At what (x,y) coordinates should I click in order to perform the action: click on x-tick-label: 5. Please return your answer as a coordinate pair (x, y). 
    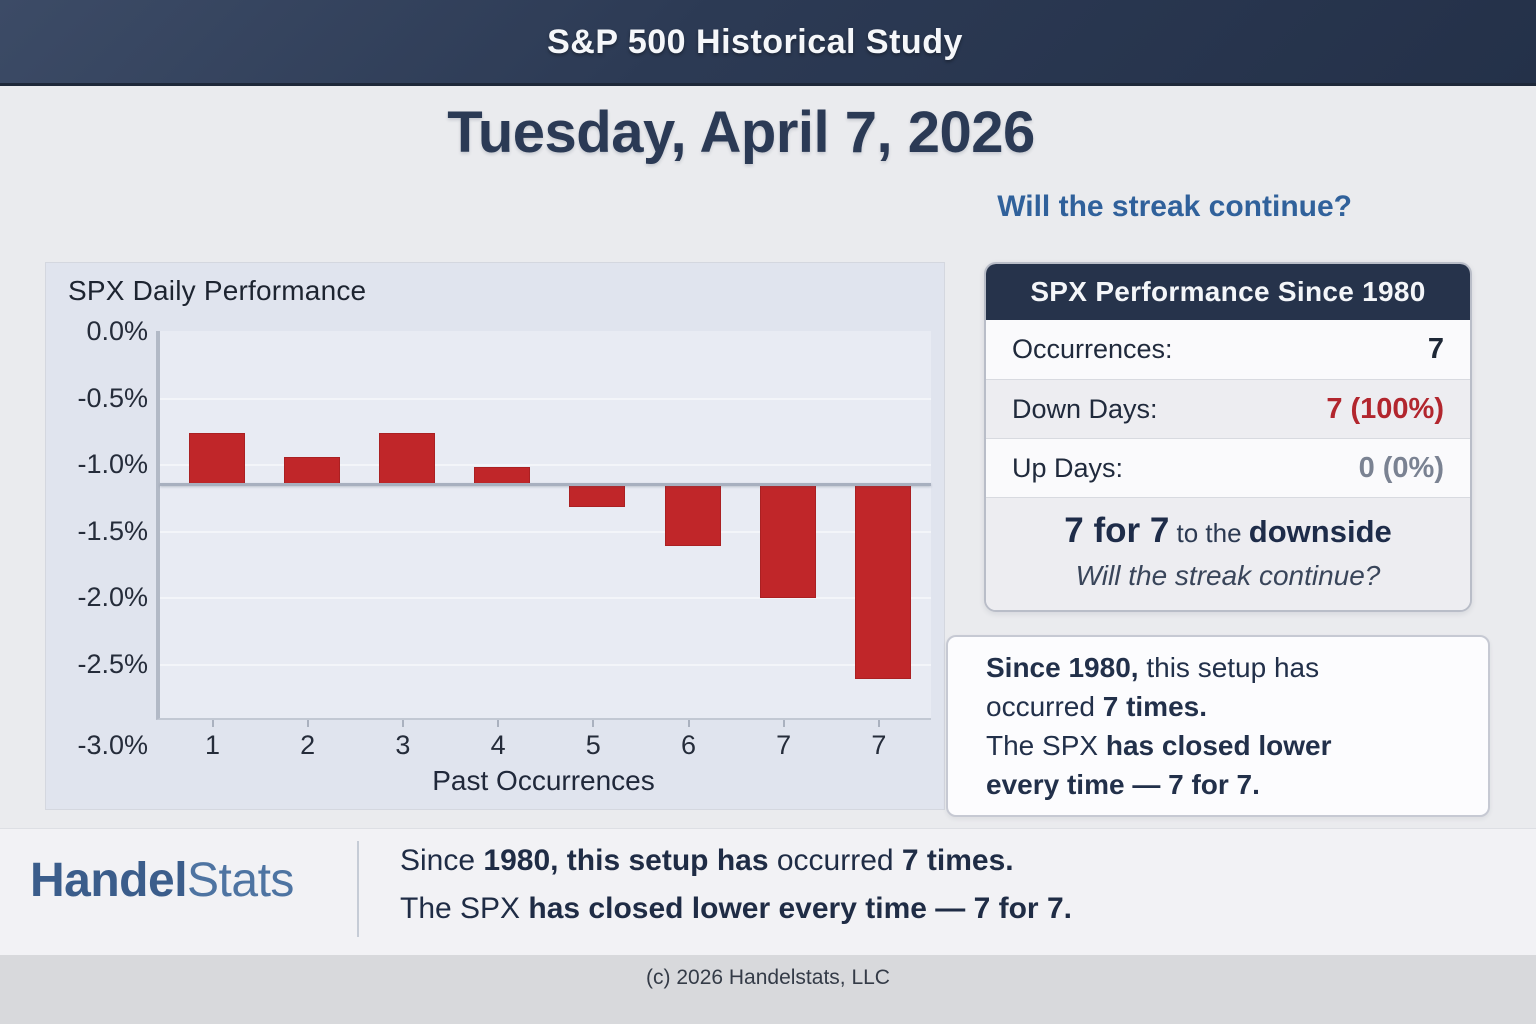
    Looking at the image, I should click on (593, 745).